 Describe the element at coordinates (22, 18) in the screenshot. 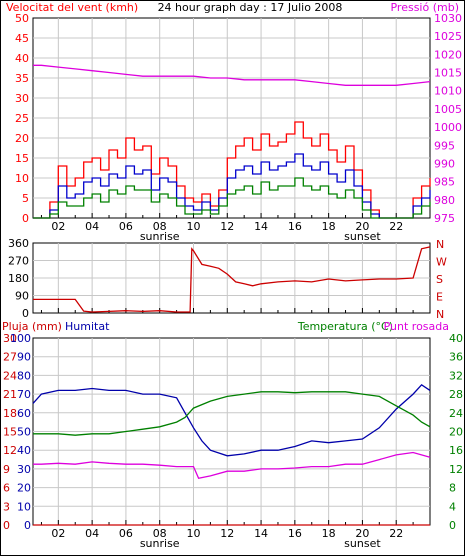

I see `wind-tick-label: 50` at that location.